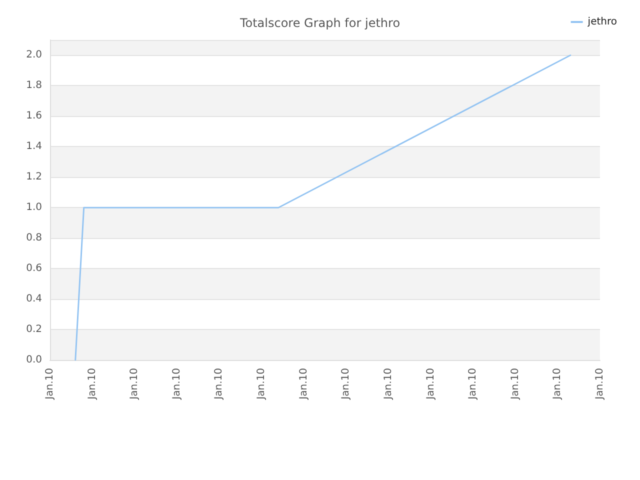 This screenshot has height=480, width=640. What do you see at coordinates (319, 23) in the screenshot?
I see `chart-title: Totalscore Graph for jethro` at bounding box center [319, 23].